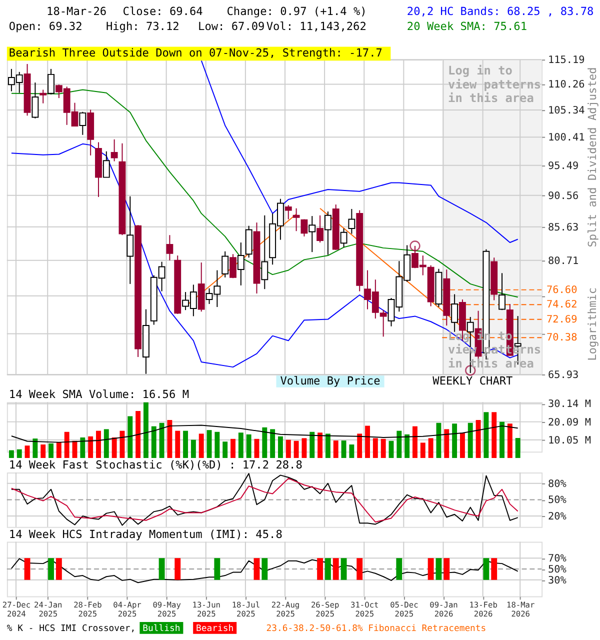  What do you see at coordinates (557, 559) in the screenshot?
I see `y-tick-label: 70%` at bounding box center [557, 559].